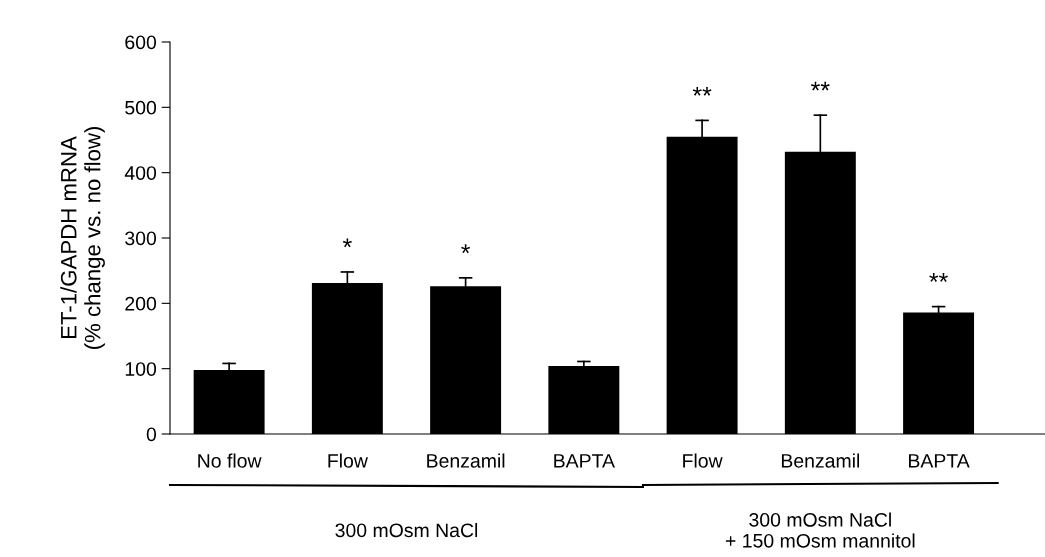 The width and height of the screenshot is (1045, 557). I want to click on y-tick-label: 600, so click(141, 42).